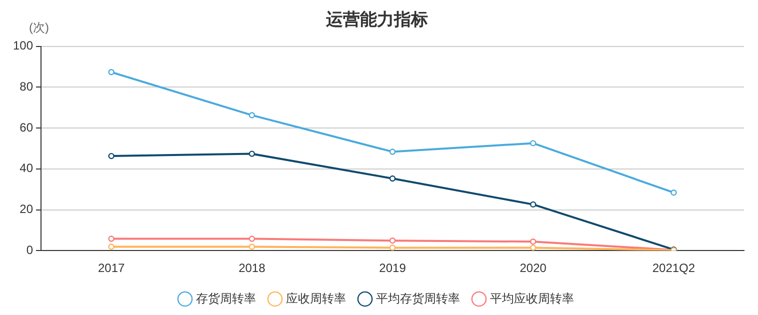 This screenshot has height=315, width=758. I want to click on y-tick-label: 80, so click(27, 87).